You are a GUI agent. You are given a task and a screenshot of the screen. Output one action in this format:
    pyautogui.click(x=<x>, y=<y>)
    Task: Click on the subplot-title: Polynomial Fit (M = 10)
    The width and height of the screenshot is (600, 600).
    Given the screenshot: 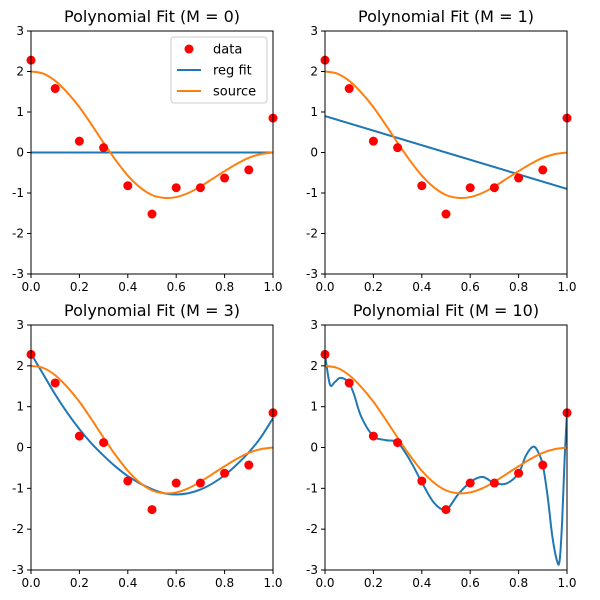 What is the action you would take?
    pyautogui.click(x=446, y=310)
    